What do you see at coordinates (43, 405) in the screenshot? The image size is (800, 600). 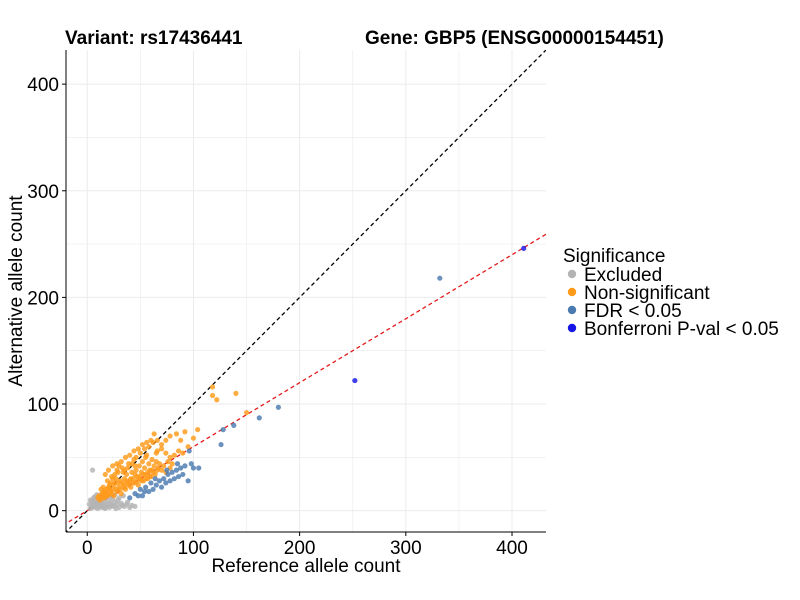 I see `y-tick-label: 100` at bounding box center [43, 405].